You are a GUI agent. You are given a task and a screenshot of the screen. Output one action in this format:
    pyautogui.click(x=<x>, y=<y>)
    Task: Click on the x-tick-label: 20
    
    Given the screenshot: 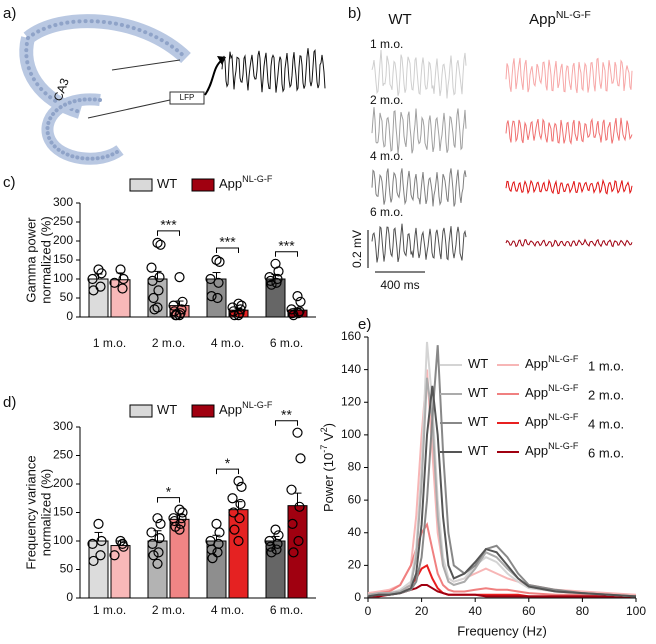 What is the action you would take?
    pyautogui.click(x=422, y=611)
    